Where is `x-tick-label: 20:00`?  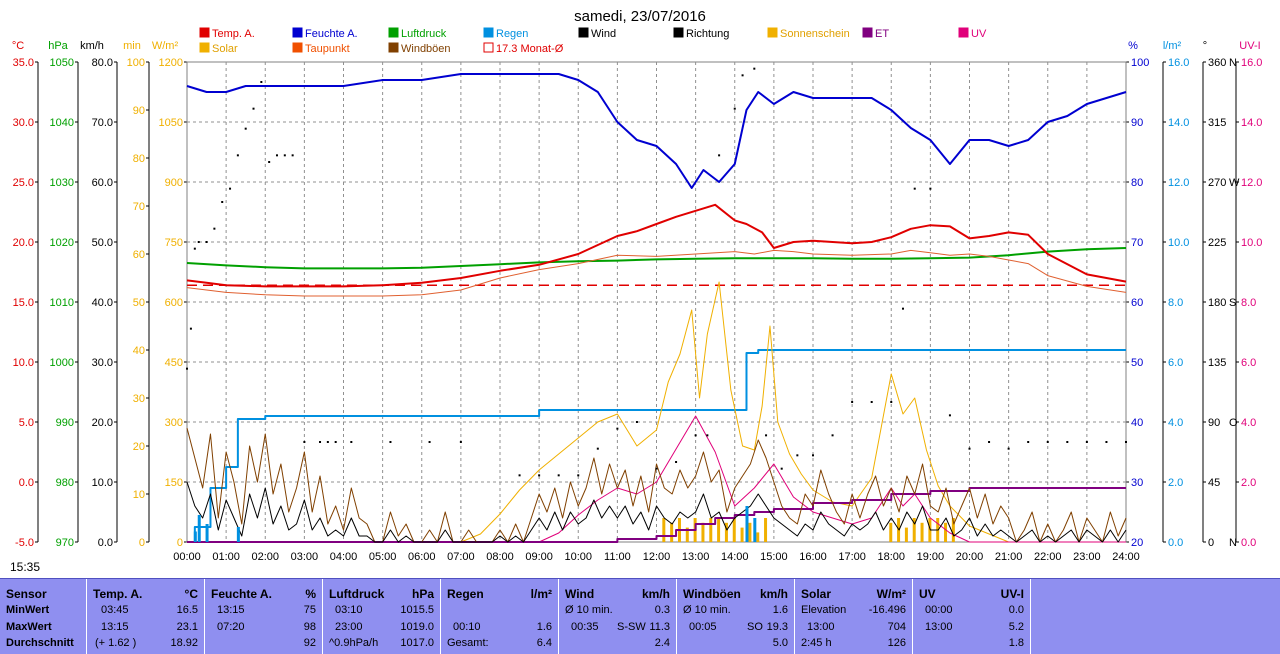
x-tick-label: 20:00 is located at coordinates (970, 557).